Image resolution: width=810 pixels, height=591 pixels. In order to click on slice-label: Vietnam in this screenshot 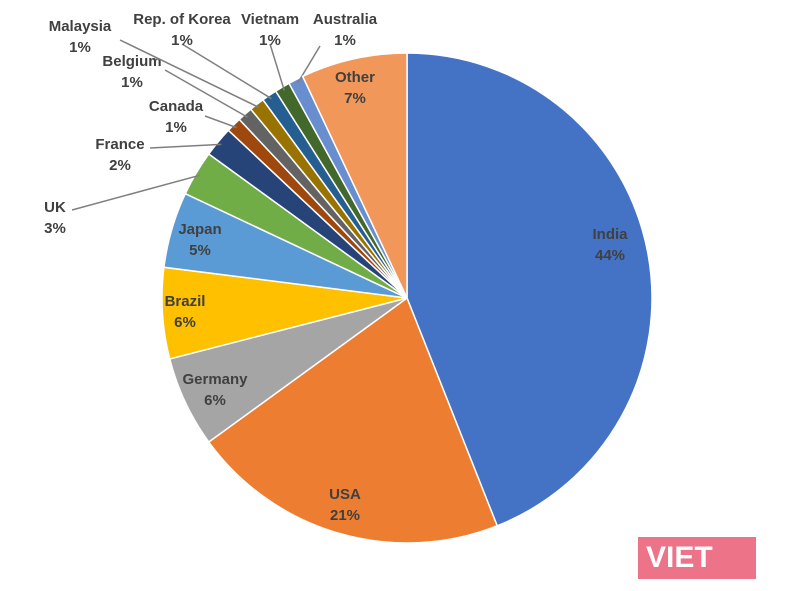, I will do `click(270, 19)`.